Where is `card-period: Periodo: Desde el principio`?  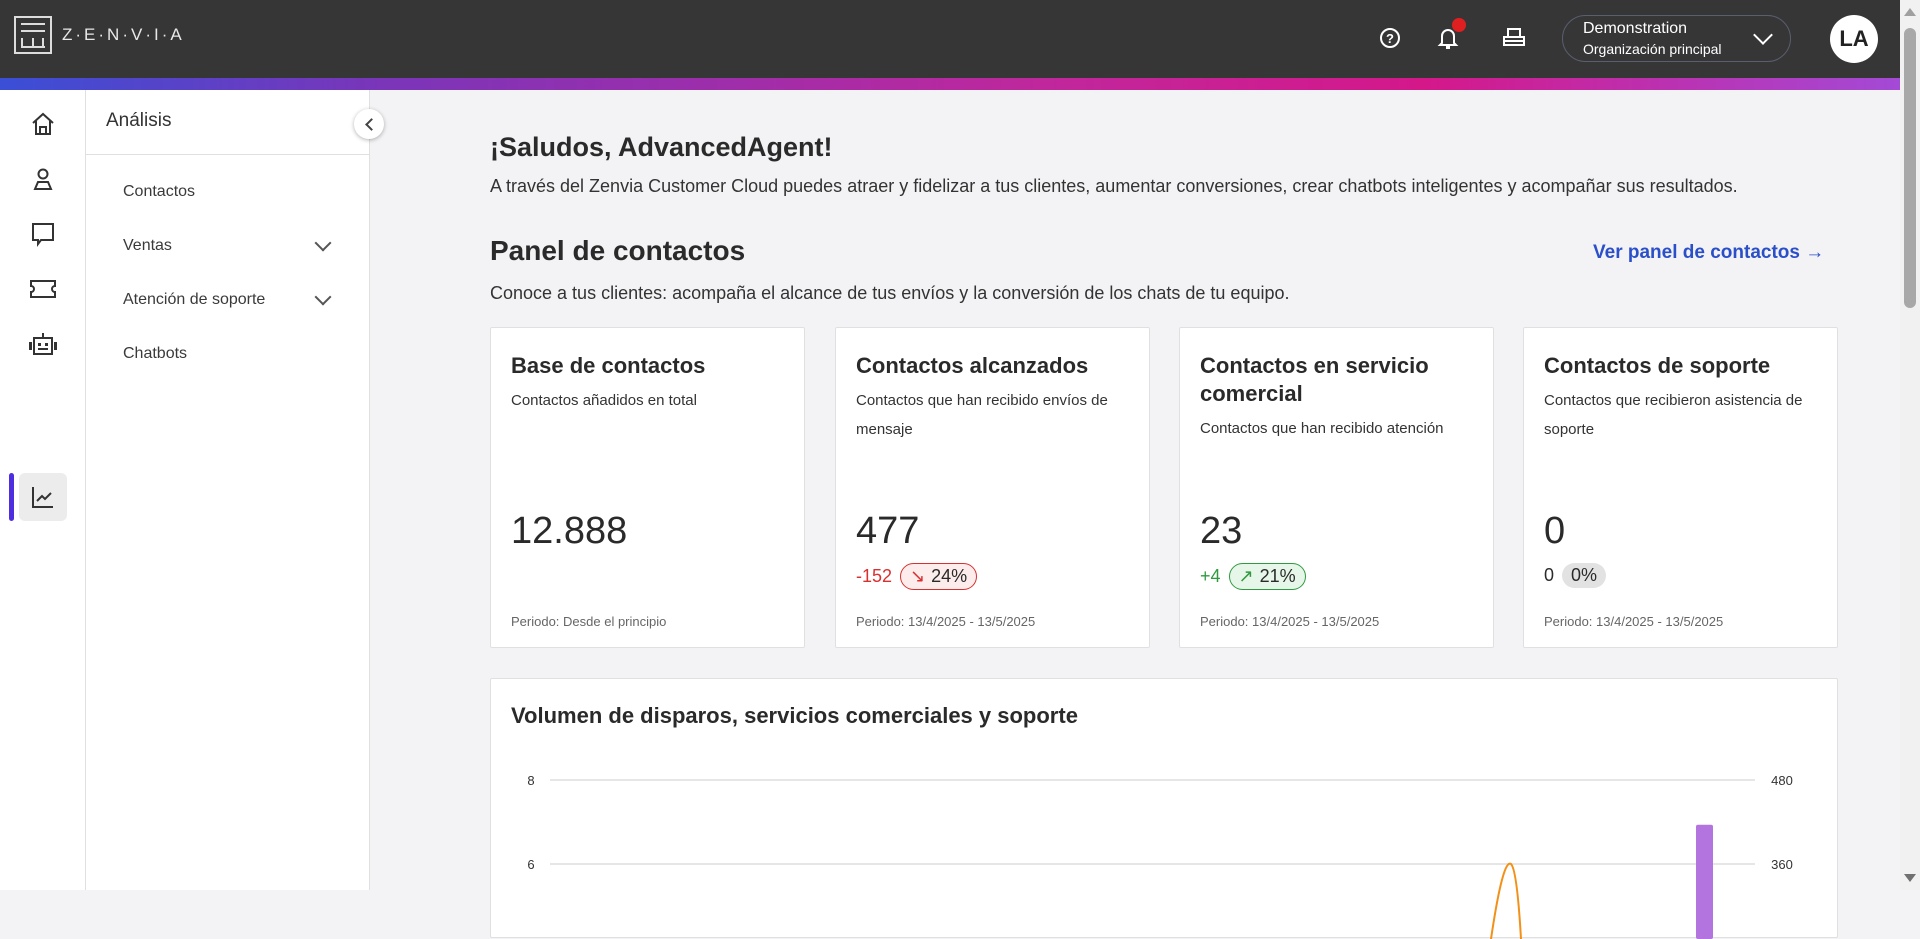
card-period: Periodo: Desde el principio is located at coordinates (589, 621).